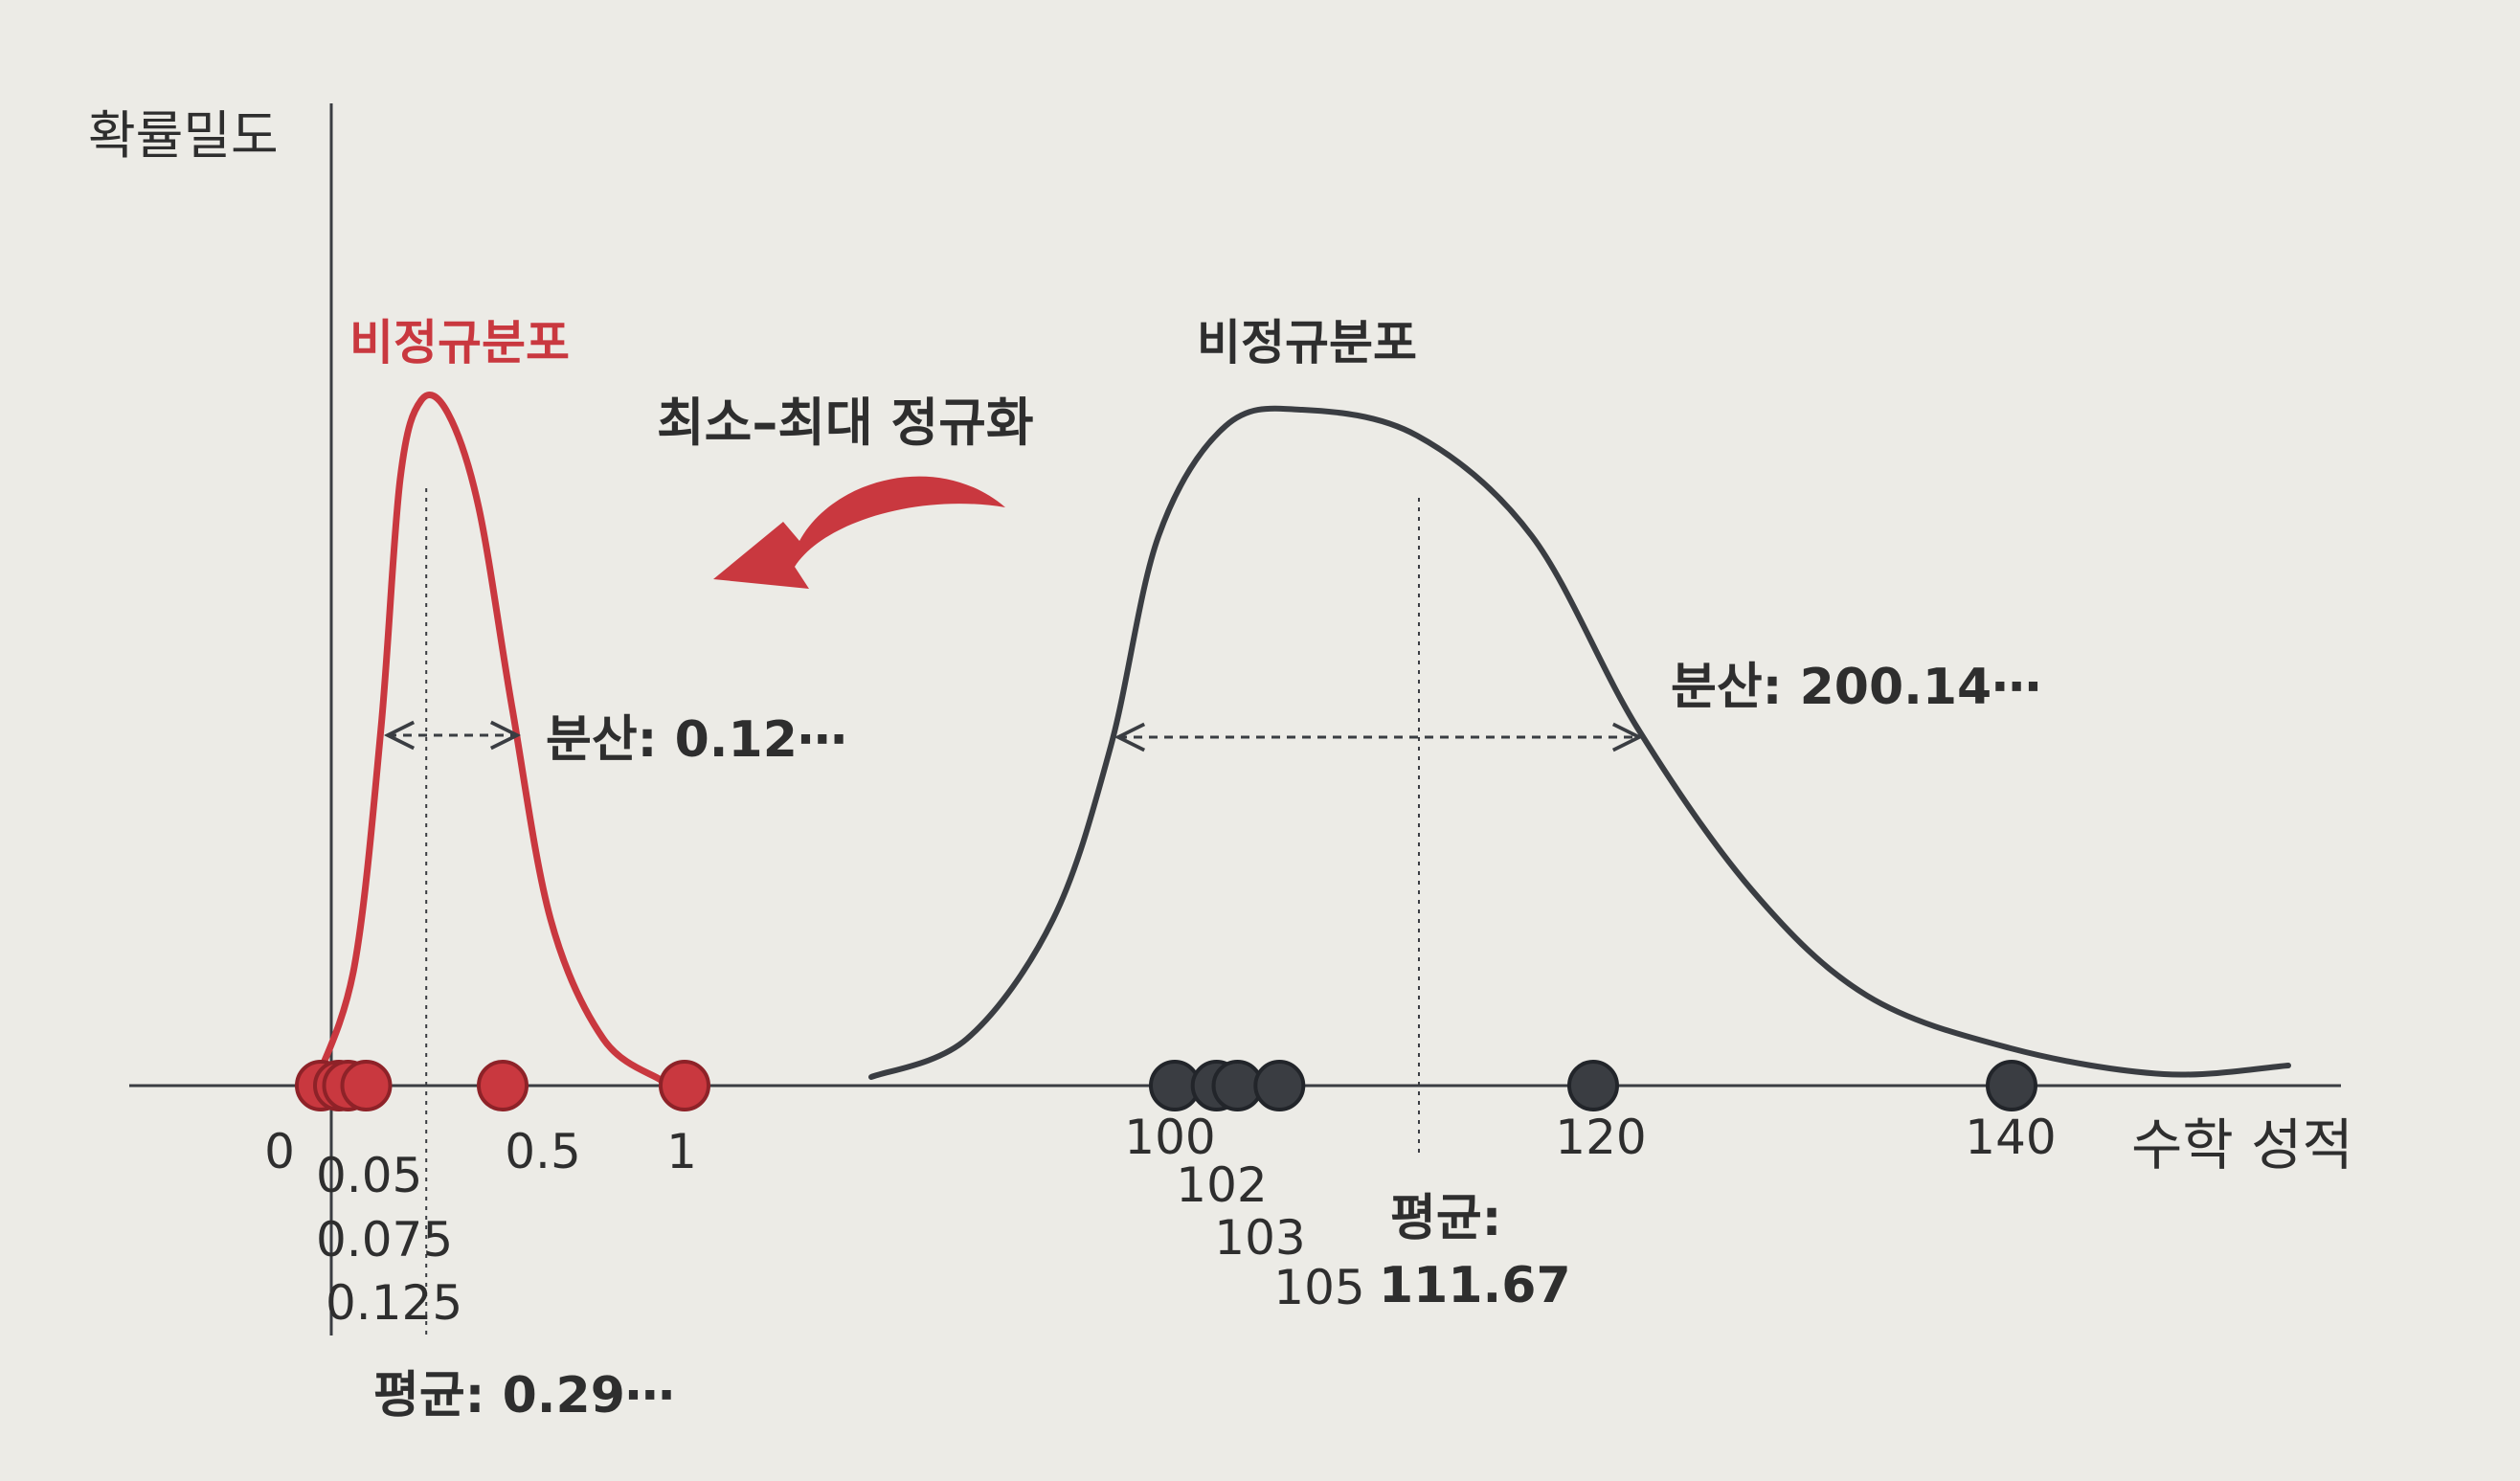 Image resolution: width=2520 pixels, height=1481 pixels. Describe the element at coordinates (845, 423) in the screenshot. I see `transform-label: 최소–최대 정규화` at that location.